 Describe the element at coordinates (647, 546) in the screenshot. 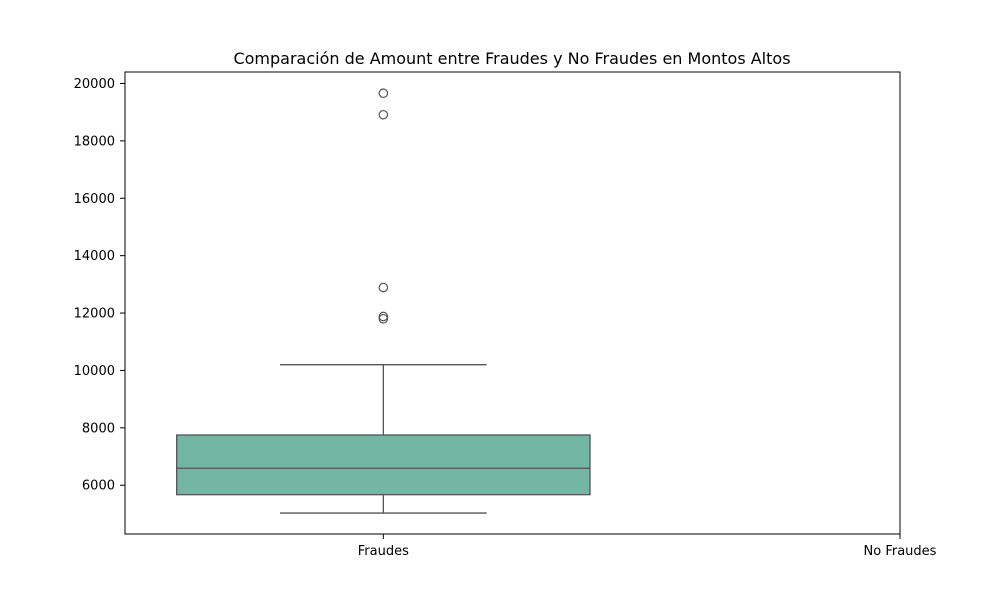

I see `x-axis: Fraudes No Fraudes` at that location.